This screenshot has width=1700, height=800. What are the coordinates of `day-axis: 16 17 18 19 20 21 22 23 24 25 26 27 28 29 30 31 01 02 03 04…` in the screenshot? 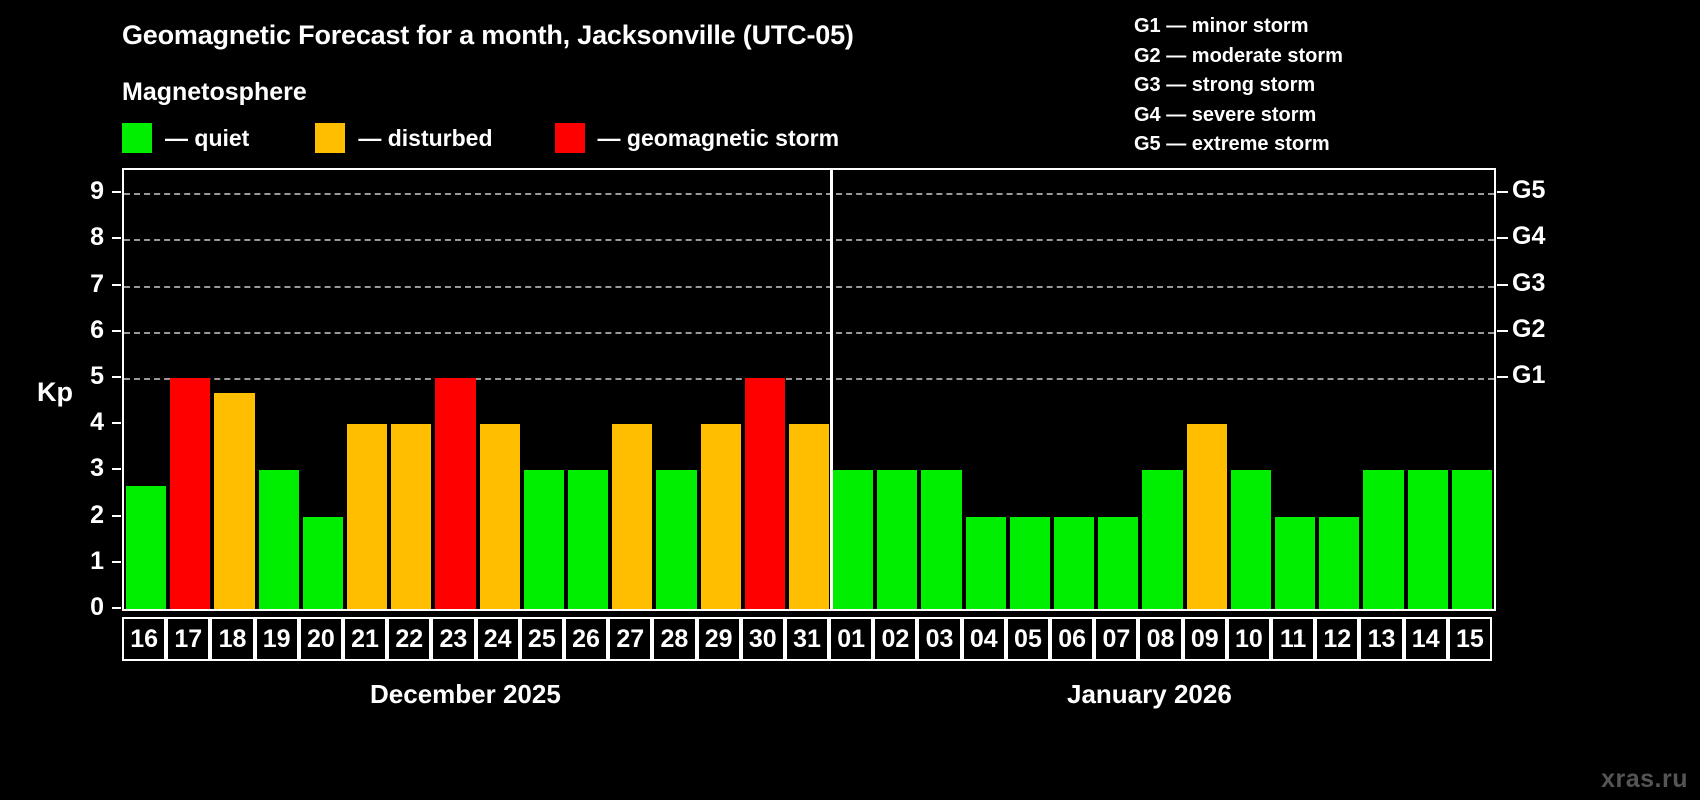 It's located at (809, 639).